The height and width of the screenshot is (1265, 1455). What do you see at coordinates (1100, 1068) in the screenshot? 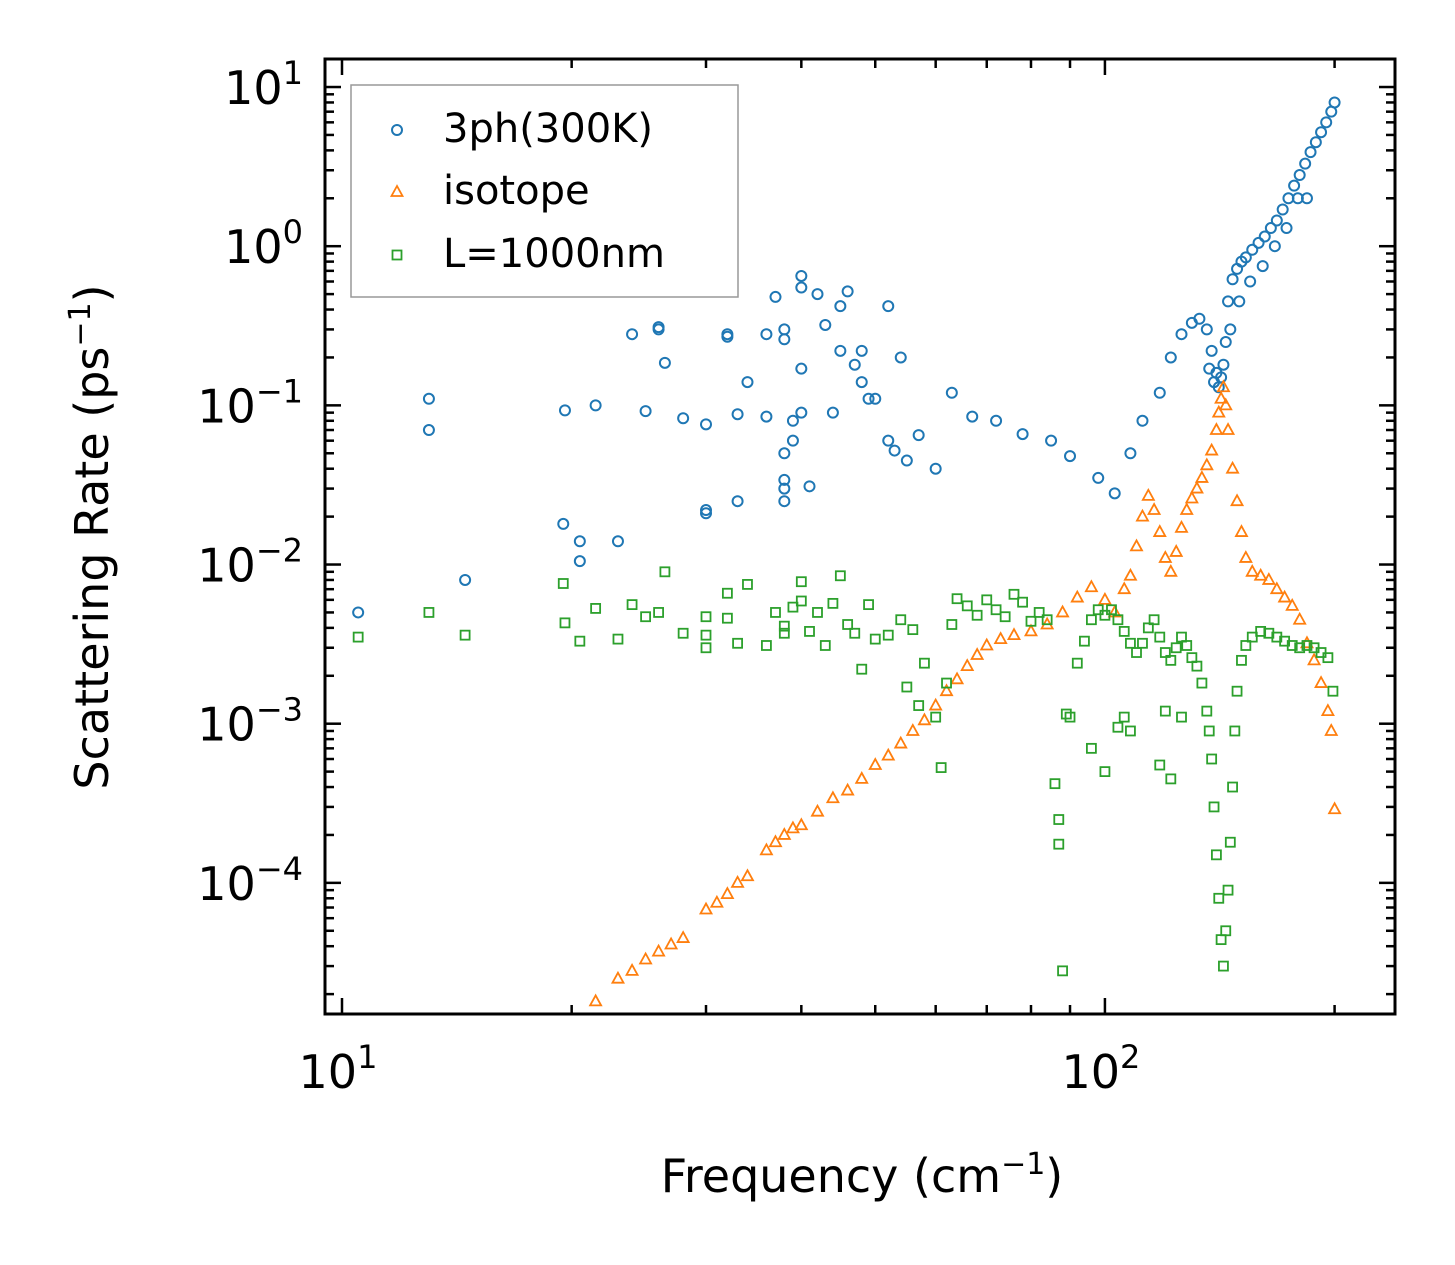
I see `x-tick-label: 102` at bounding box center [1100, 1068].